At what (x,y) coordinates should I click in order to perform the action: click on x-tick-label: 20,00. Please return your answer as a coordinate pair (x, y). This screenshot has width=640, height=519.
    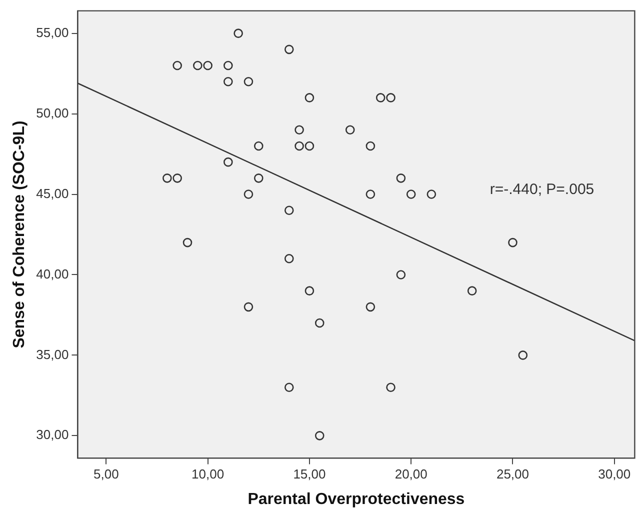
    Looking at the image, I should click on (411, 474).